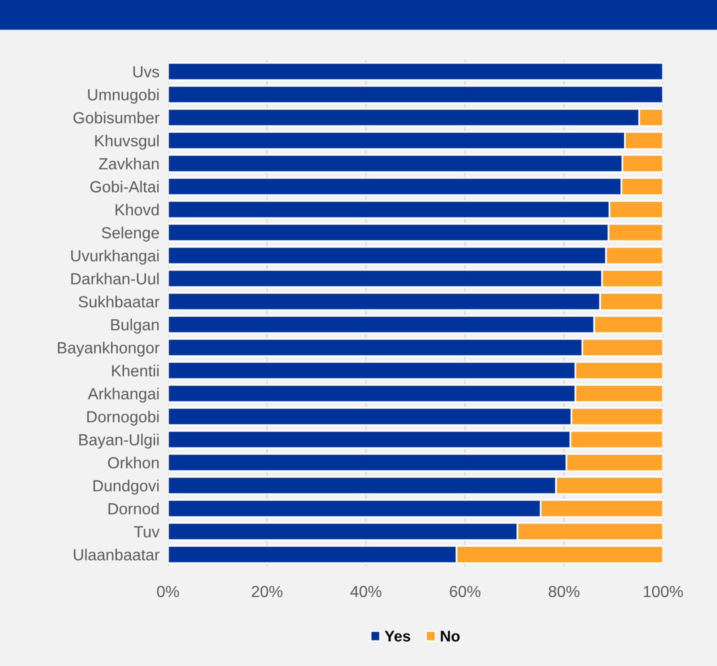  What do you see at coordinates (663, 592) in the screenshot?
I see `x-tick-label: 100%` at bounding box center [663, 592].